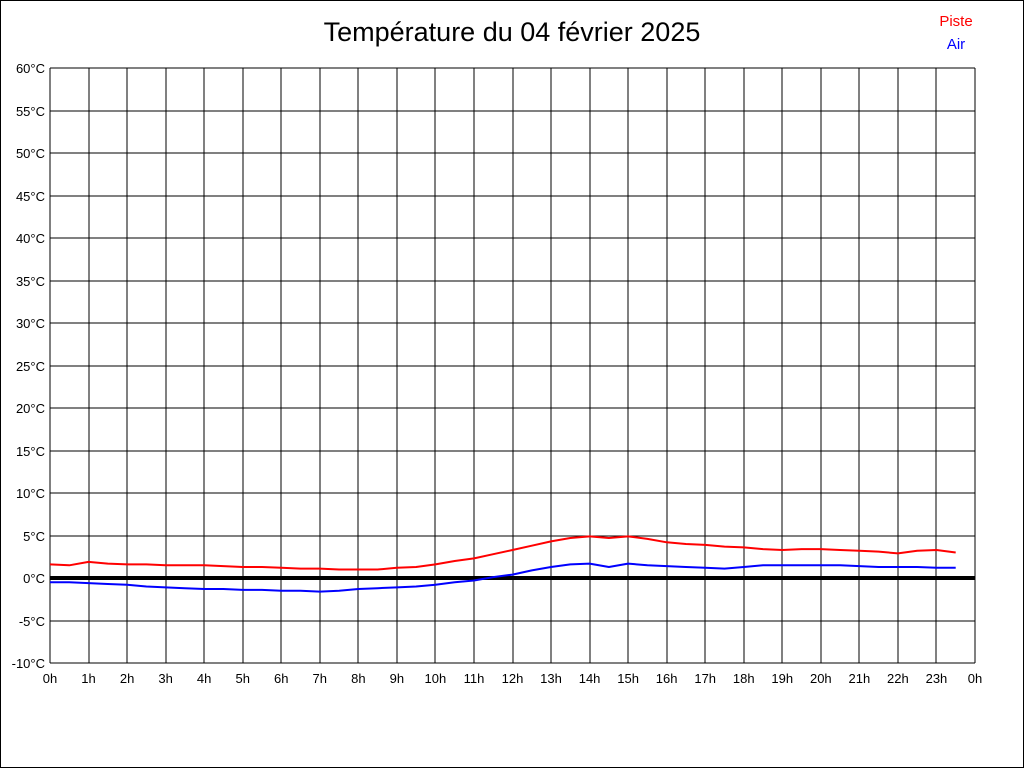 The image size is (1024, 768). What do you see at coordinates (512, 678) in the screenshot?
I see `x-tick-label: 12h` at bounding box center [512, 678].